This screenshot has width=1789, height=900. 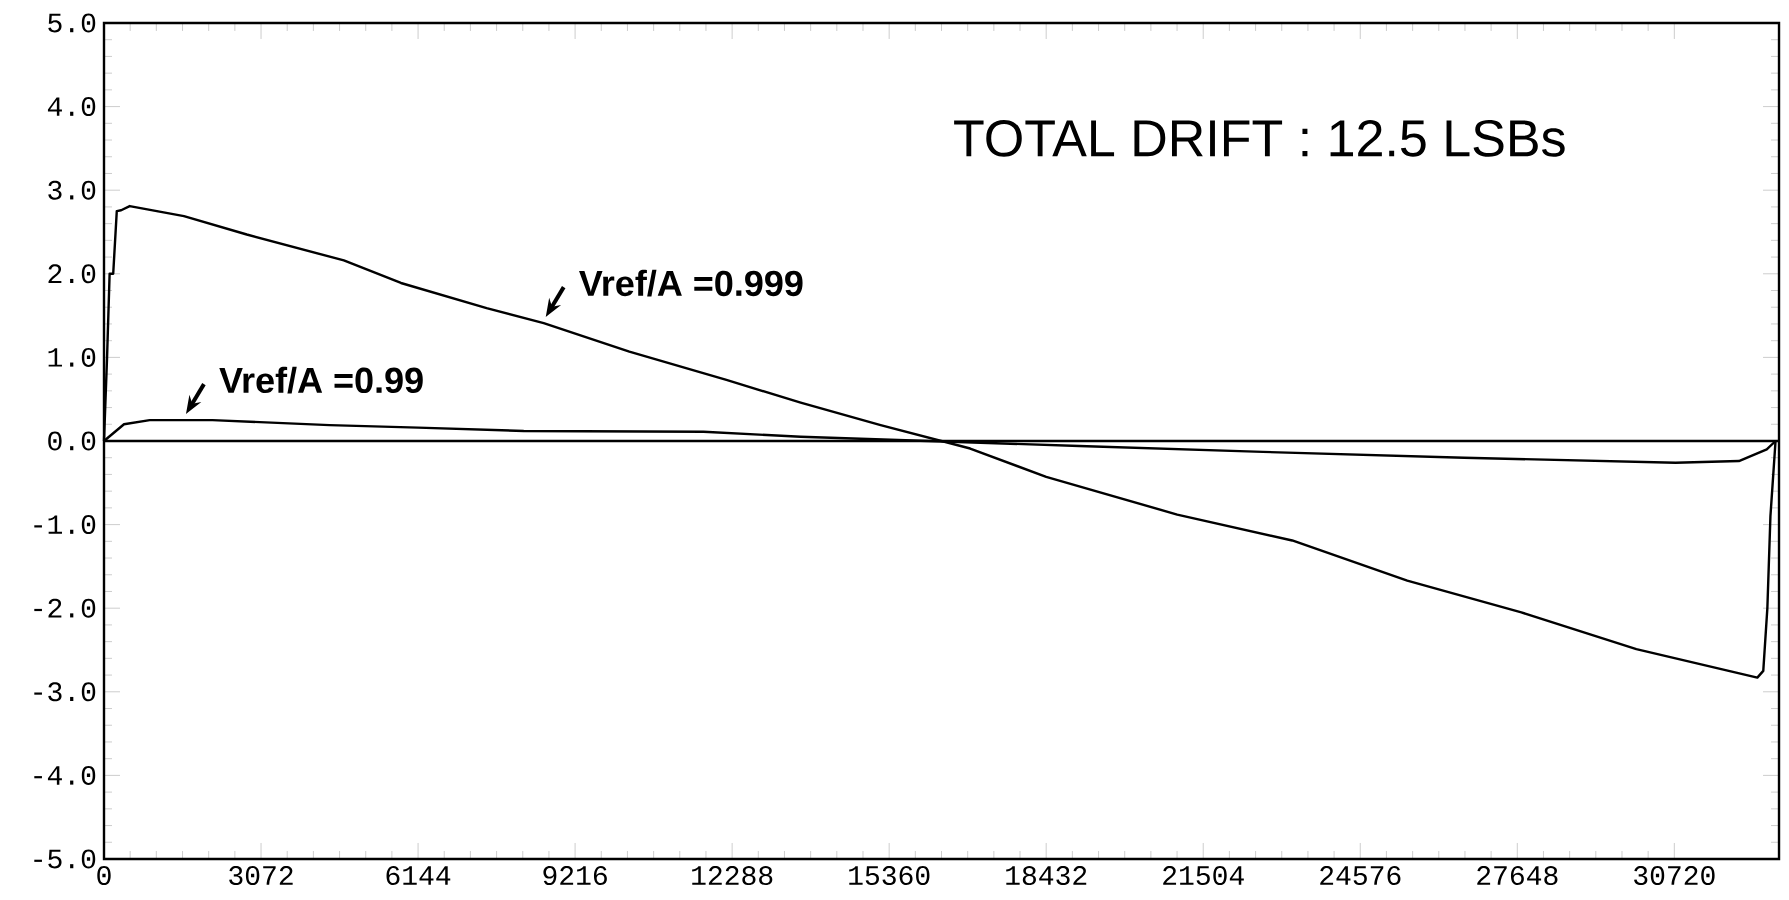 What do you see at coordinates (889, 876) in the screenshot?
I see `x-tick-label: 15360` at bounding box center [889, 876].